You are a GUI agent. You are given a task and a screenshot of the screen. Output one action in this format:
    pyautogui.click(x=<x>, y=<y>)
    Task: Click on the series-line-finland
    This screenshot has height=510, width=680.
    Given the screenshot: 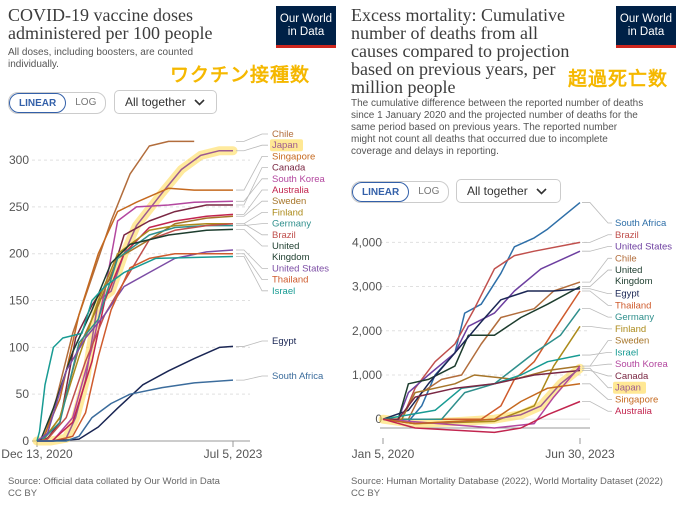 What is the action you would take?
    pyautogui.click(x=134, y=332)
    